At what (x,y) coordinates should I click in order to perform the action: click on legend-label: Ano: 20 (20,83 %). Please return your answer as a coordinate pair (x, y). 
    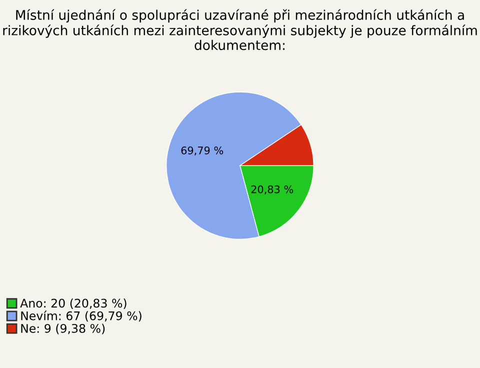
    Looking at the image, I should click on (73, 304).